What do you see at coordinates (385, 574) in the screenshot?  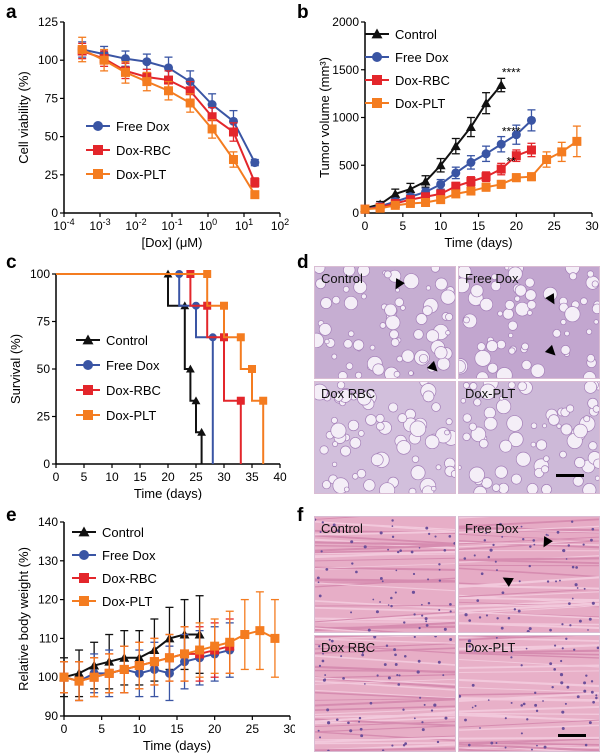 I see `histology-image-control: Control` at bounding box center [385, 574].